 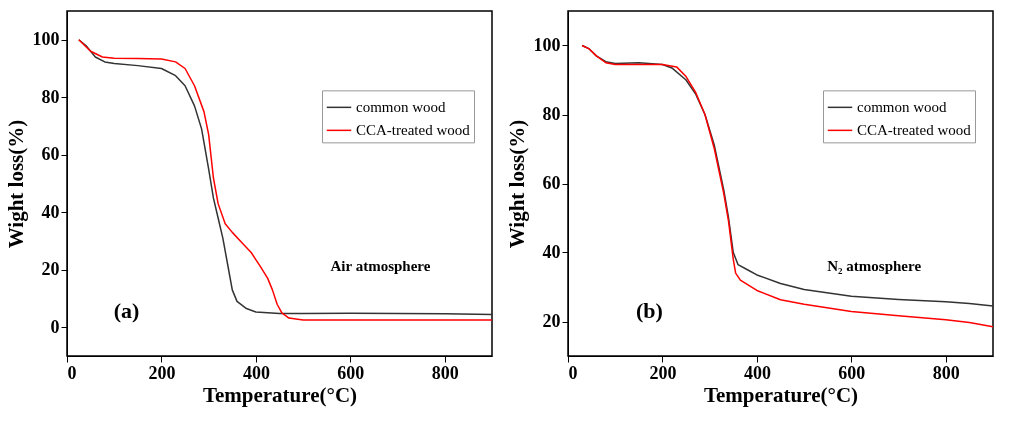 What do you see at coordinates (380, 266) in the screenshot?
I see `annotation: Air atmosphere` at bounding box center [380, 266].